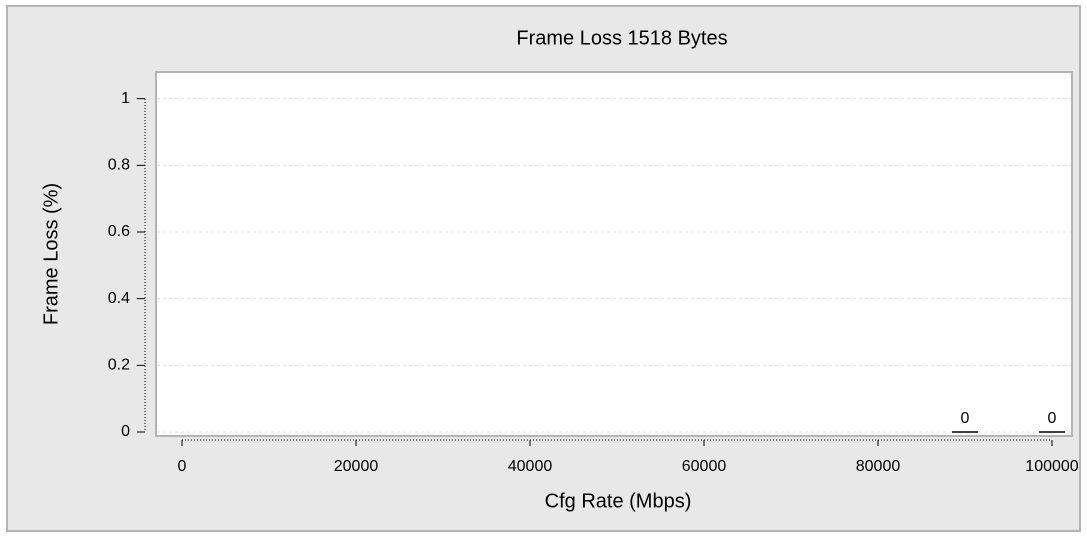  Describe the element at coordinates (1051, 466) in the screenshot. I see `x-tick-label: 100000` at that location.